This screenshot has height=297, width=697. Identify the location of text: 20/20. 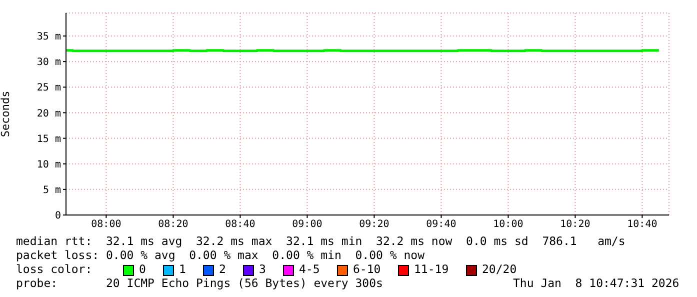
(499, 269).